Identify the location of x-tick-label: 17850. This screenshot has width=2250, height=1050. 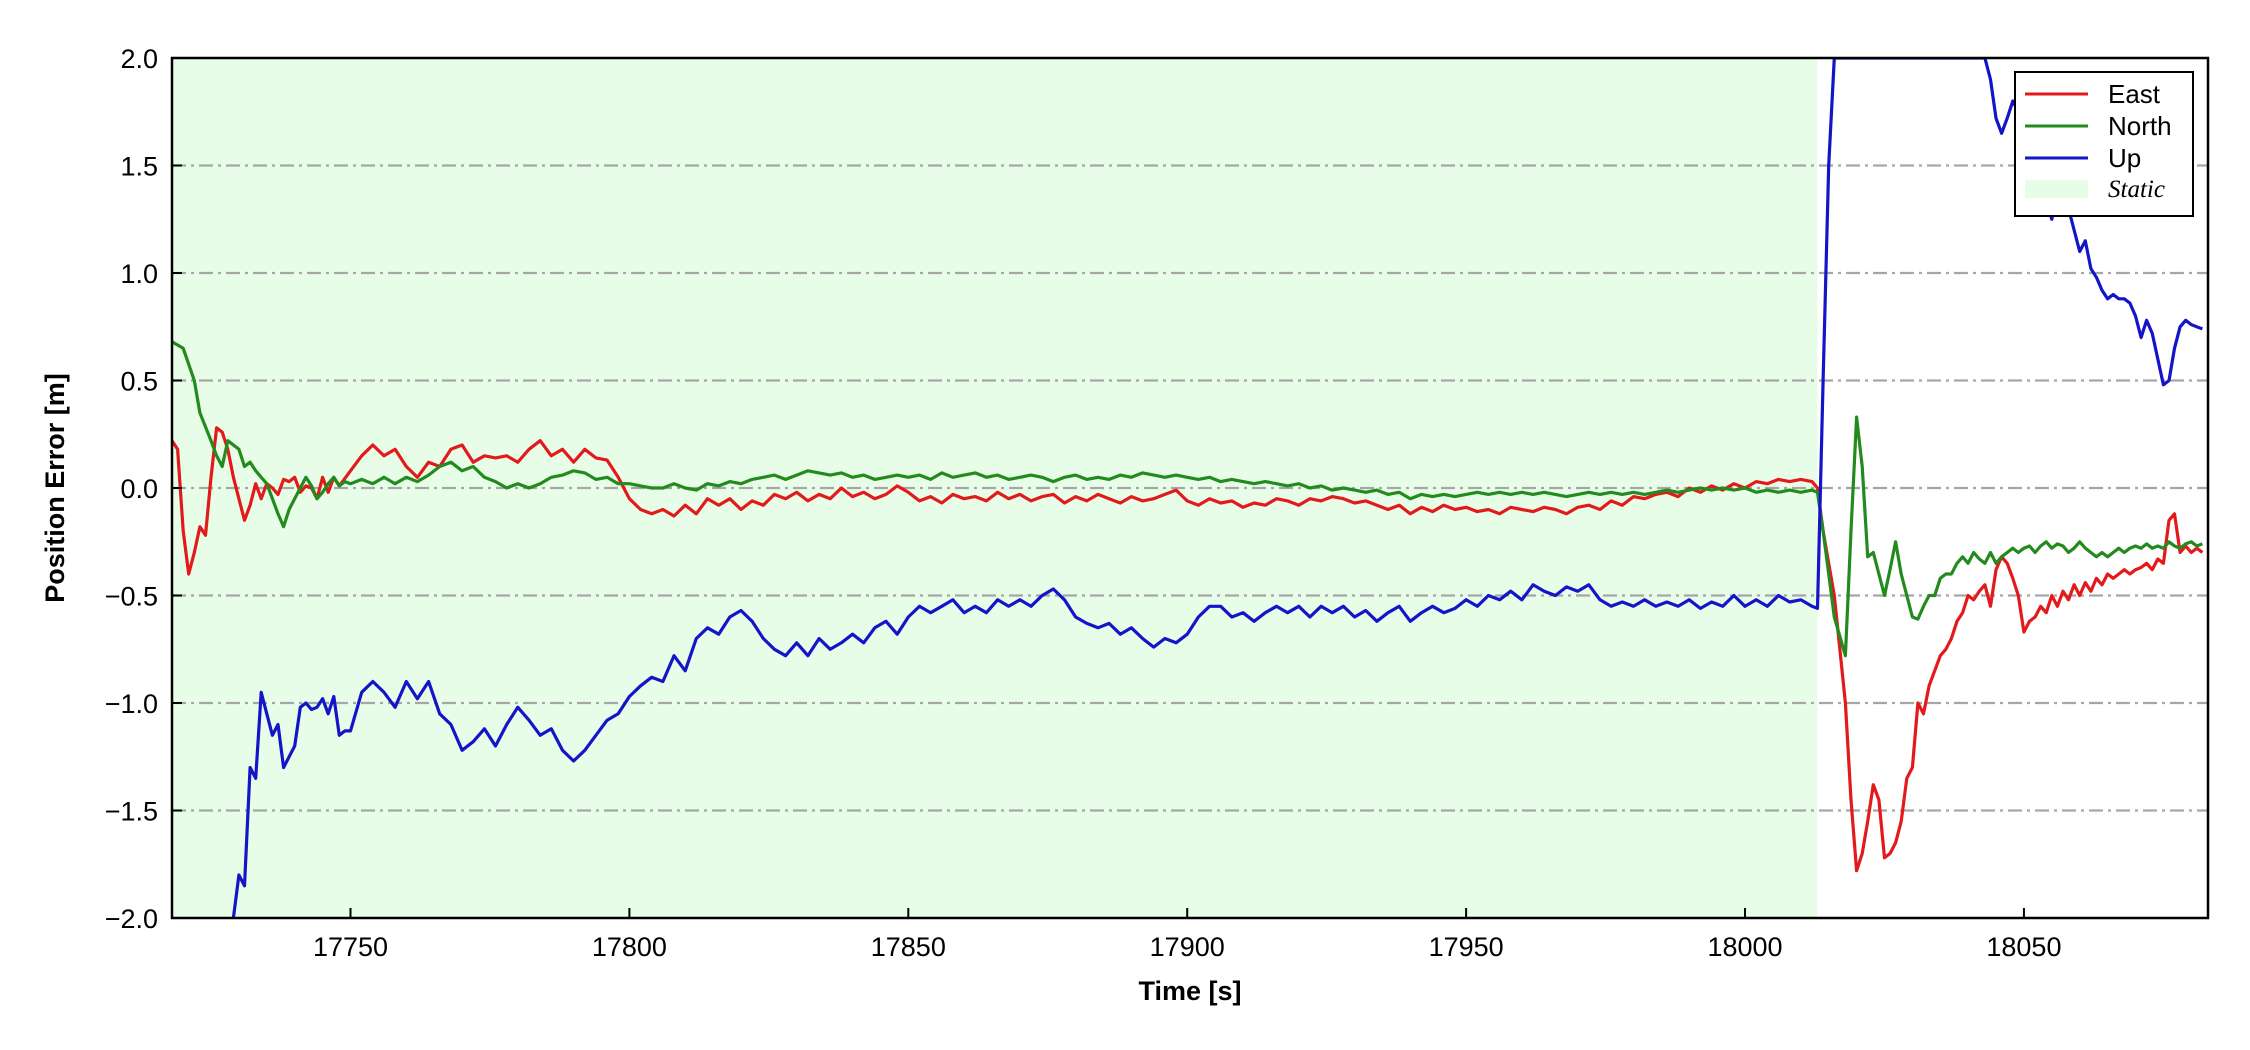
(908, 947).